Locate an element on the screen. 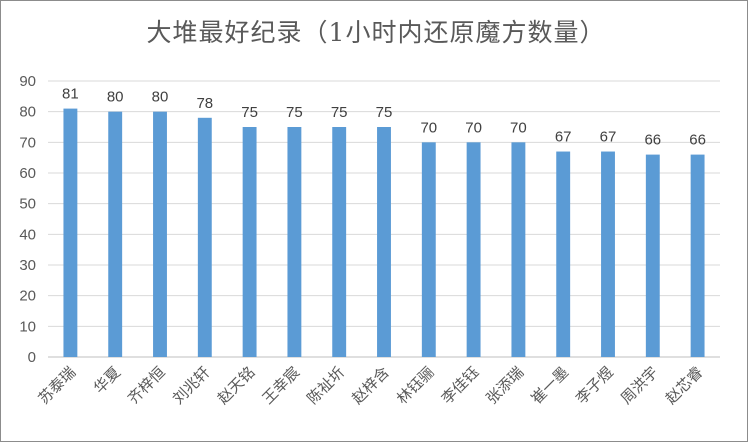 The height and width of the screenshot is (444, 750). x-tick-label: 赵芯睿 is located at coordinates (684, 385).